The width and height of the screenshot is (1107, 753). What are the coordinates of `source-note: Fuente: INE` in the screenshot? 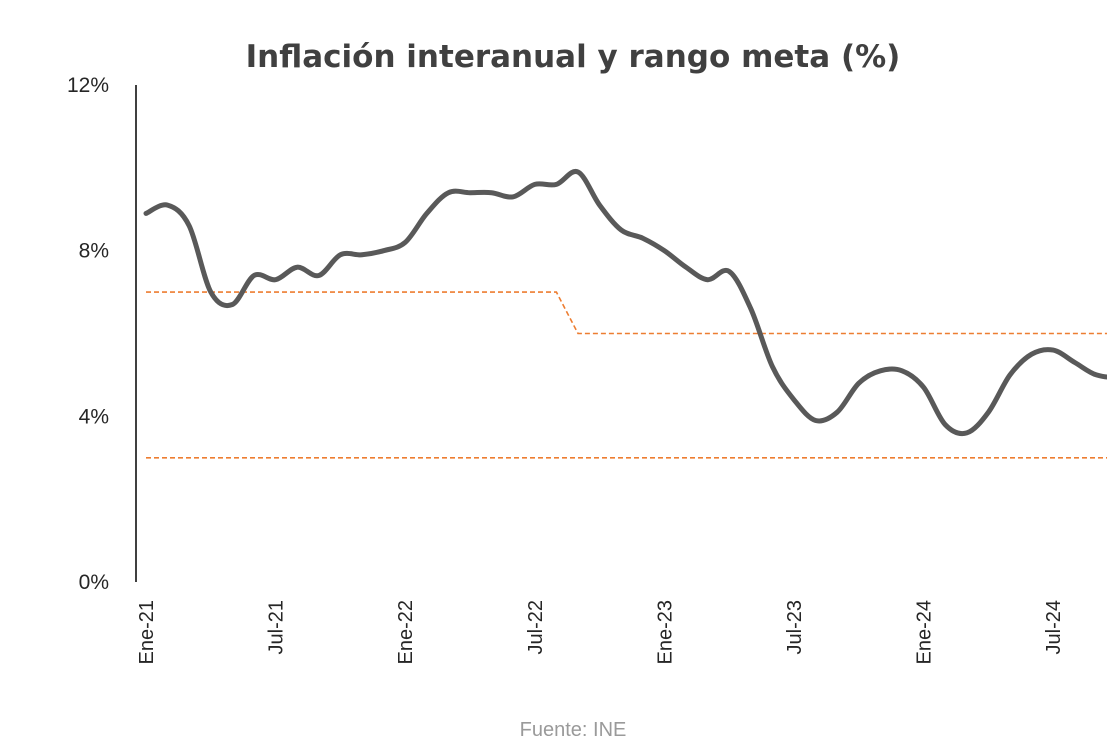 It's located at (573, 730).